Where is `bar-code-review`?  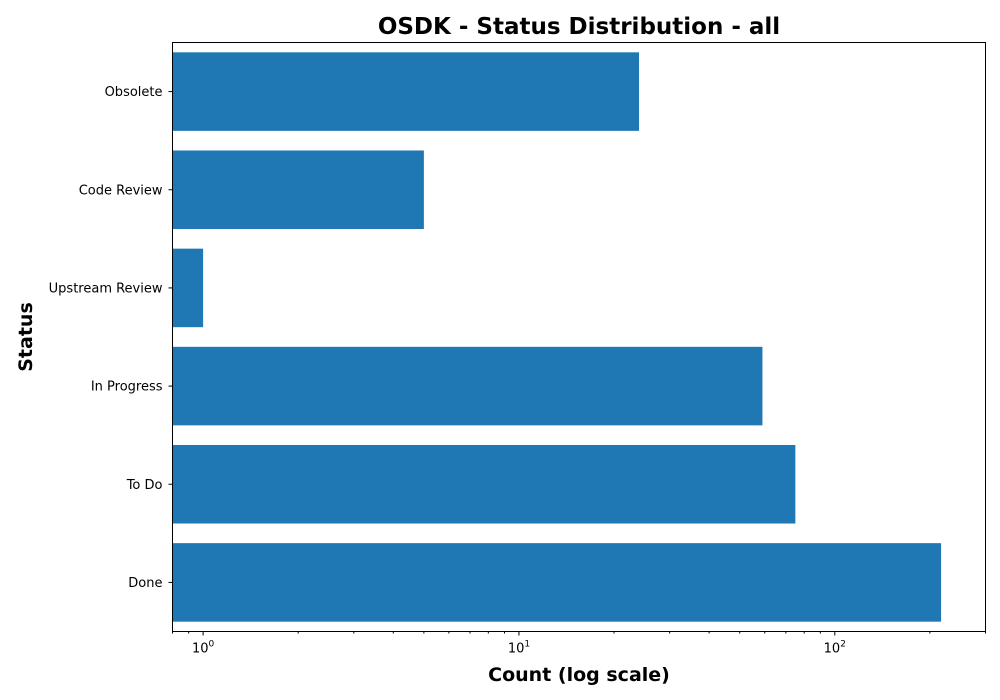
bar-code-review is located at coordinates (298, 190).